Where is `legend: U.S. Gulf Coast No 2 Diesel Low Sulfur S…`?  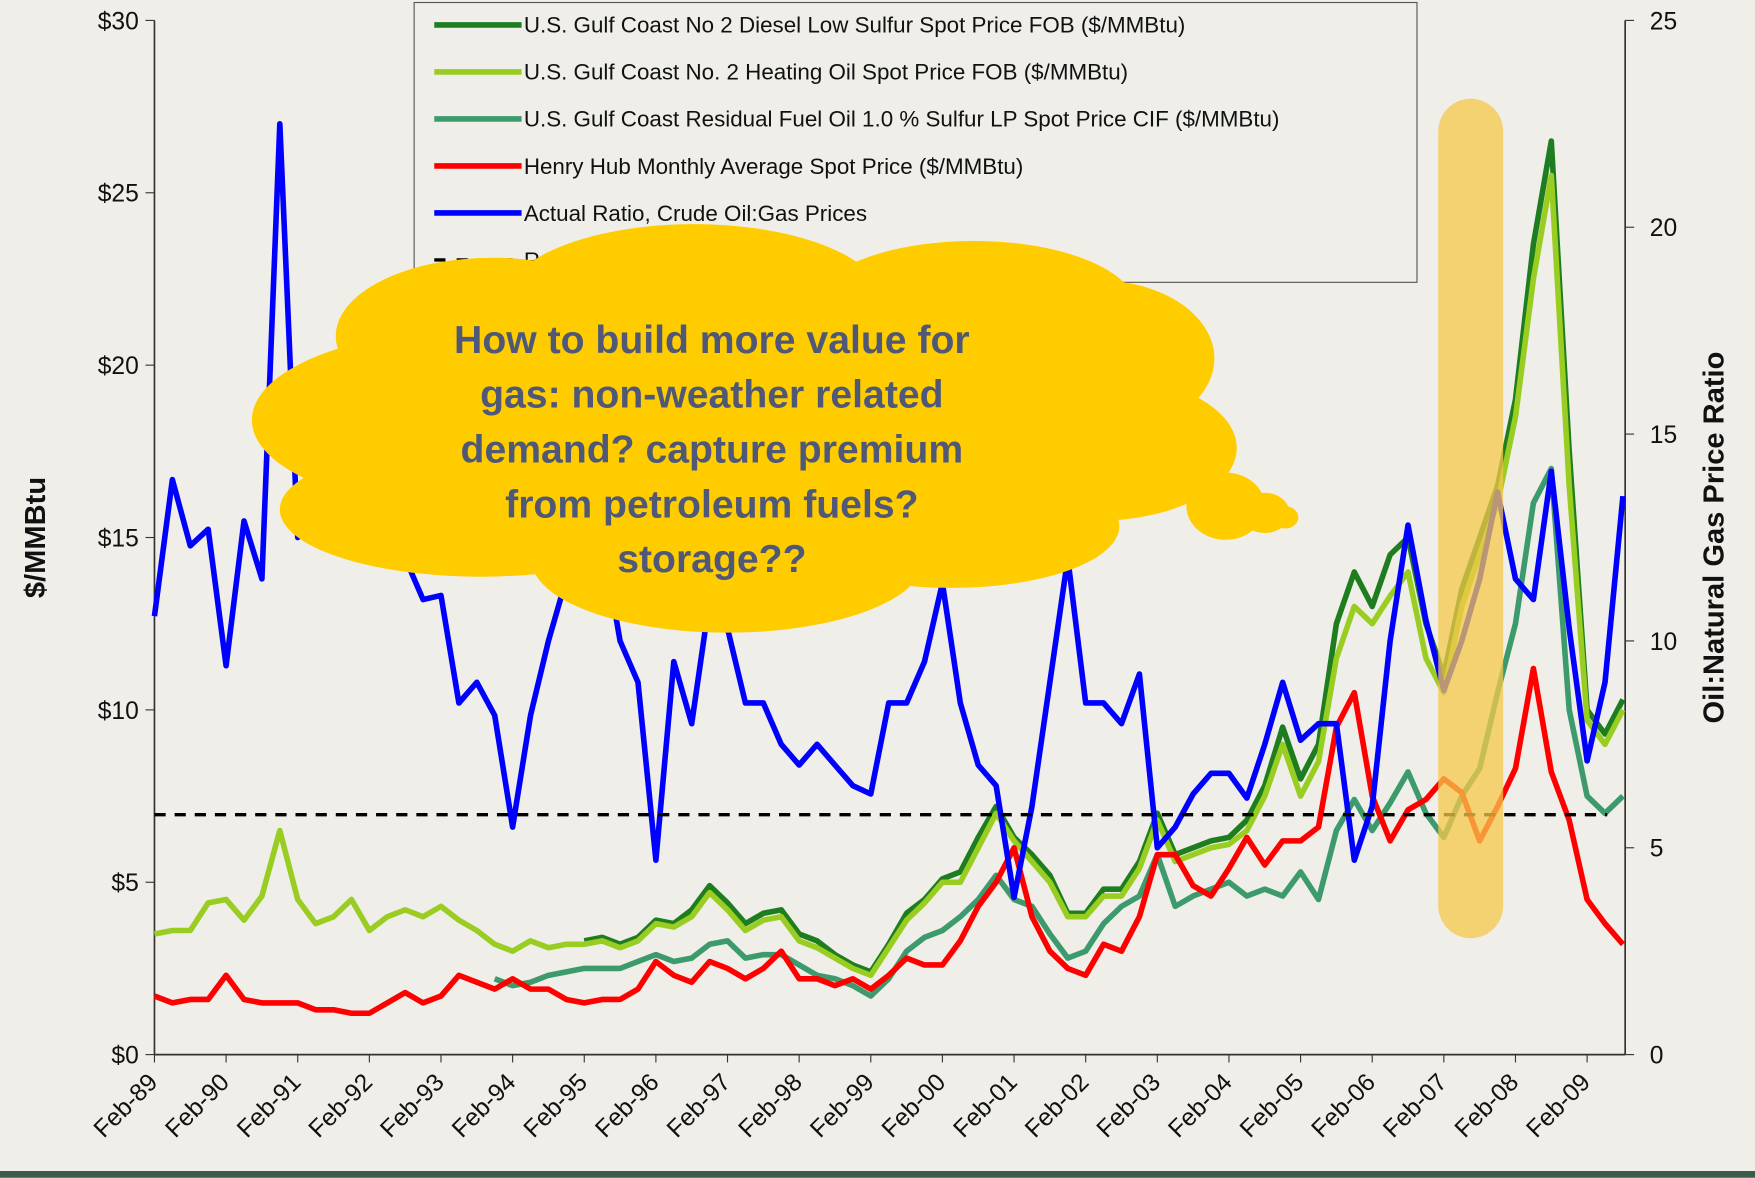 legend: U.S. Gulf Coast No 2 Diesel Low Sulfur S… is located at coordinates (915, 142).